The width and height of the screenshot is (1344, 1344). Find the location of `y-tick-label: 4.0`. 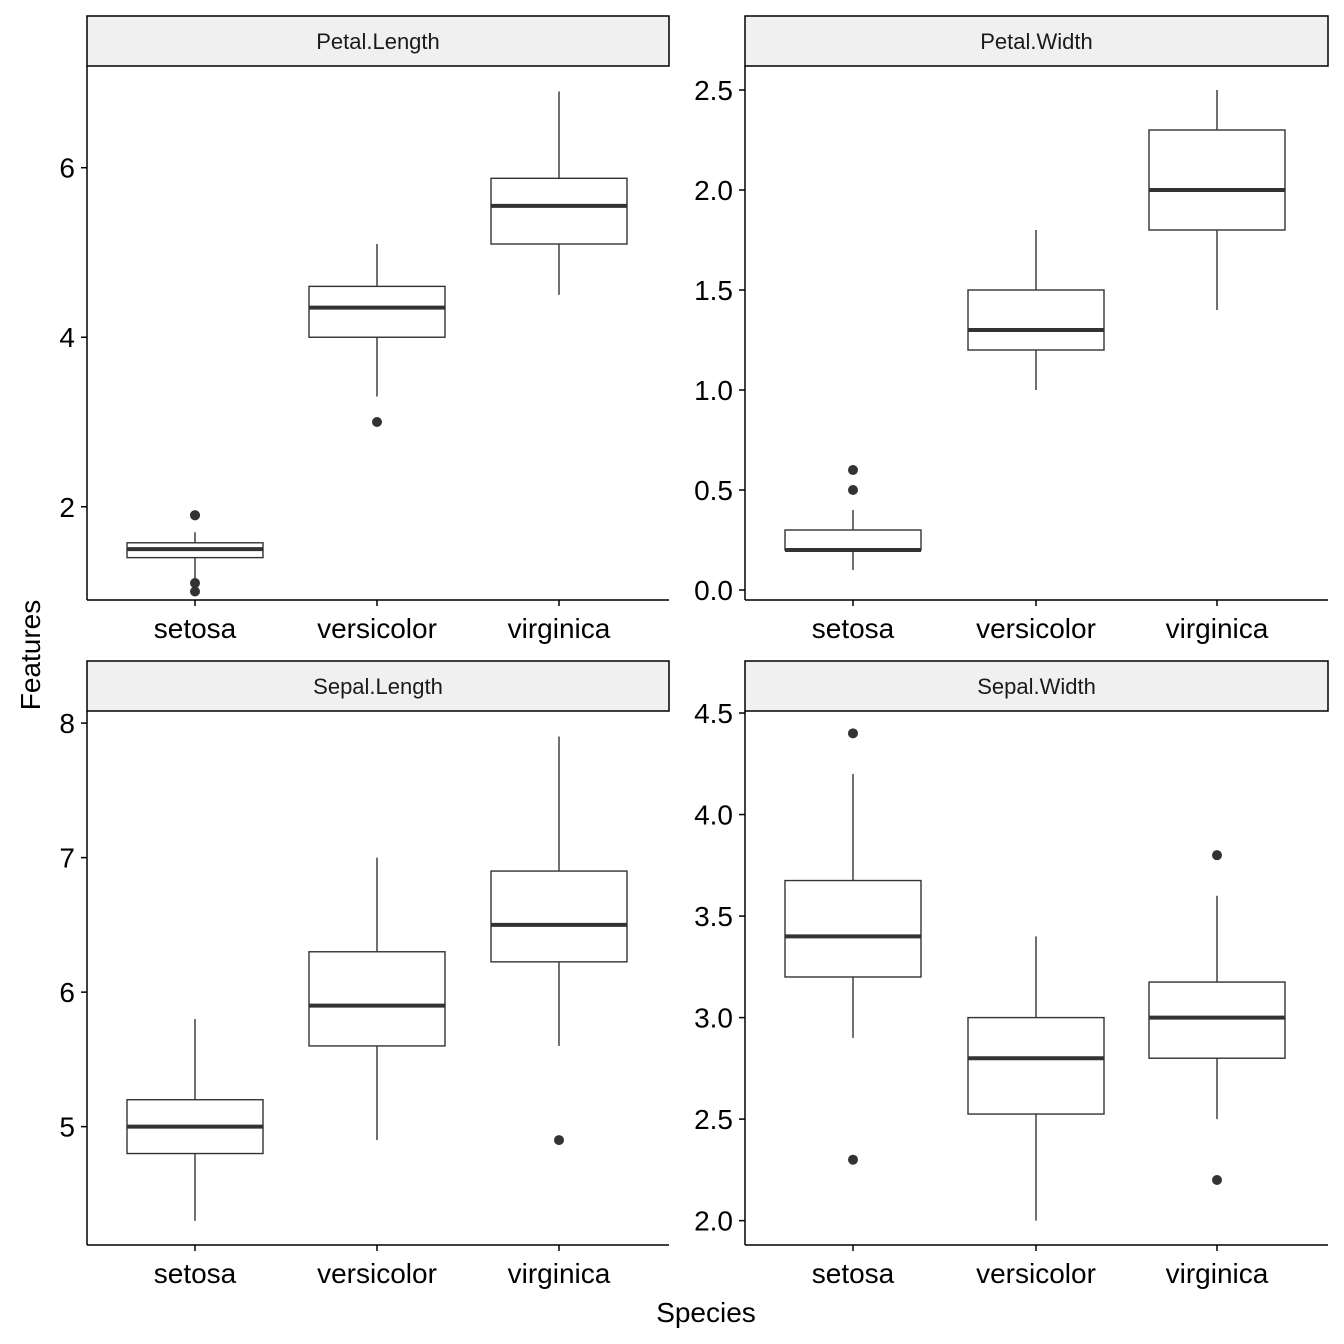

y-tick-label: 4.0 is located at coordinates (713, 815).